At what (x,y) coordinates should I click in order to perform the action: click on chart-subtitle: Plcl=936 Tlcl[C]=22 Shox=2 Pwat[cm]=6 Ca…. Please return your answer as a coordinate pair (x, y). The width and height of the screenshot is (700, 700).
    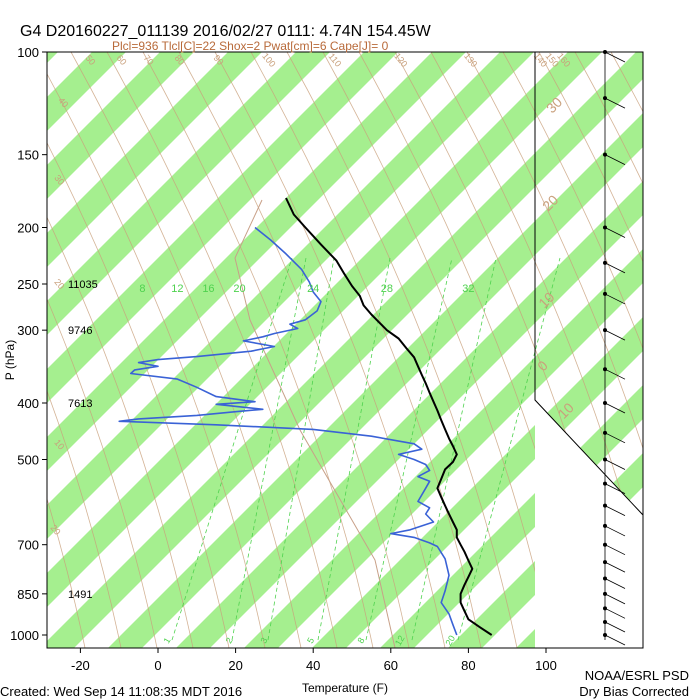
    Looking at the image, I should click on (250, 46).